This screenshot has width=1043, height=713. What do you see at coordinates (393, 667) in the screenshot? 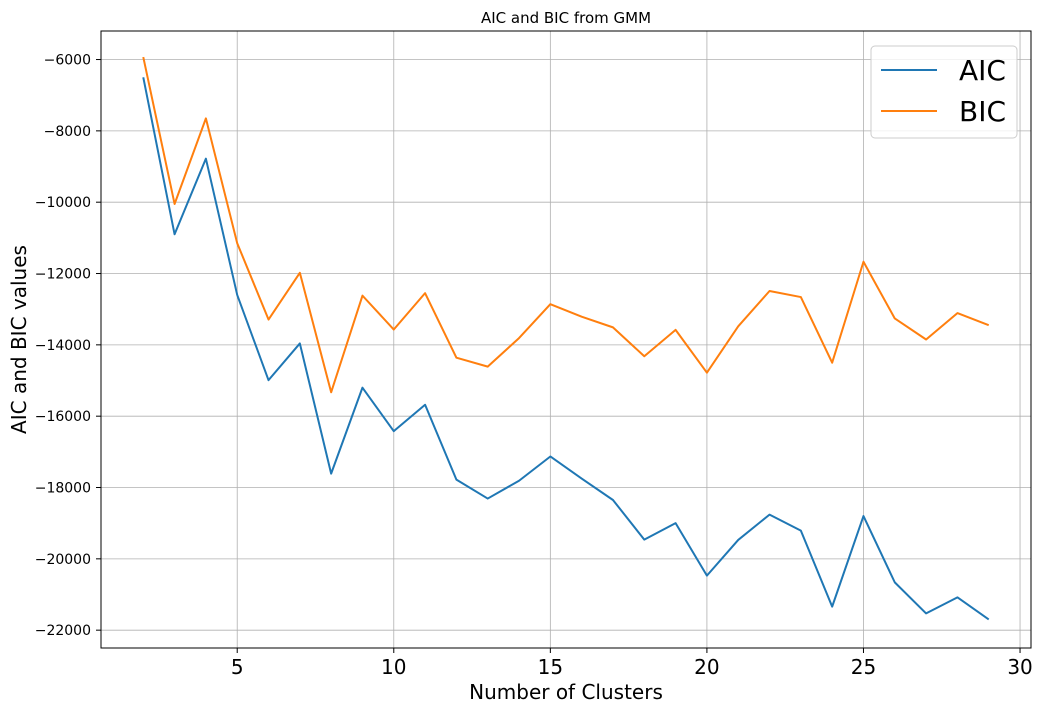
I see `x-tick-label: 10` at bounding box center [393, 667].